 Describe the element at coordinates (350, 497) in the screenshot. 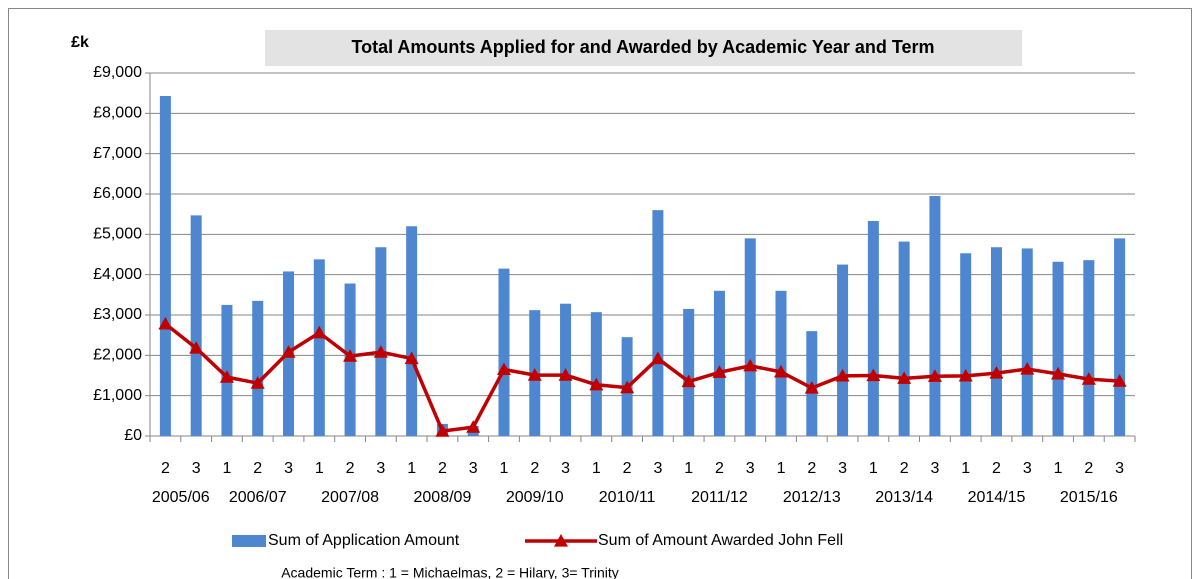

I see `year-label: 2007/08` at that location.